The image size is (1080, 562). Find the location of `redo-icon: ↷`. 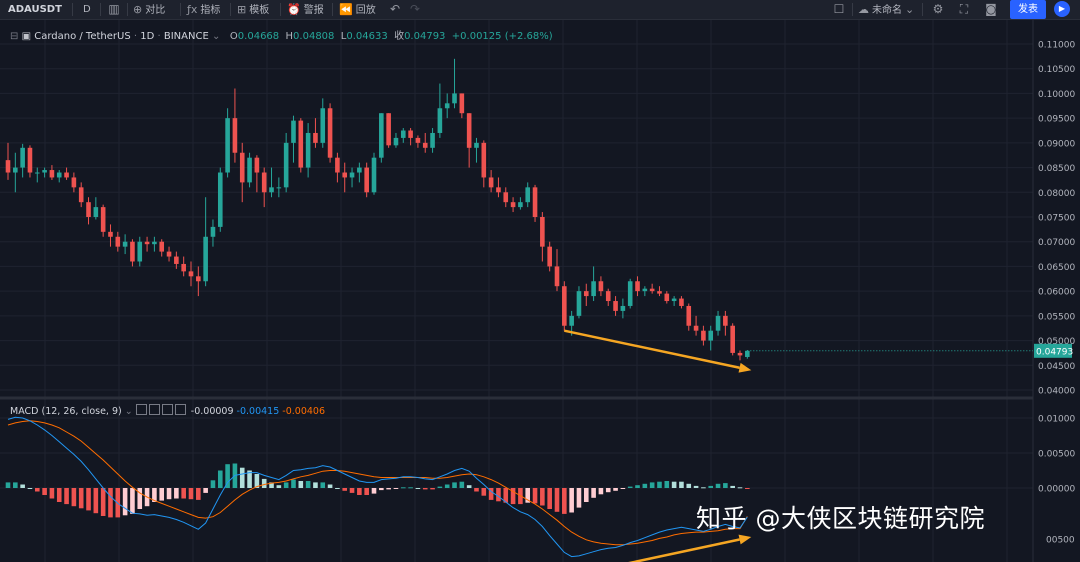

redo-icon: ↷ is located at coordinates (415, 9).